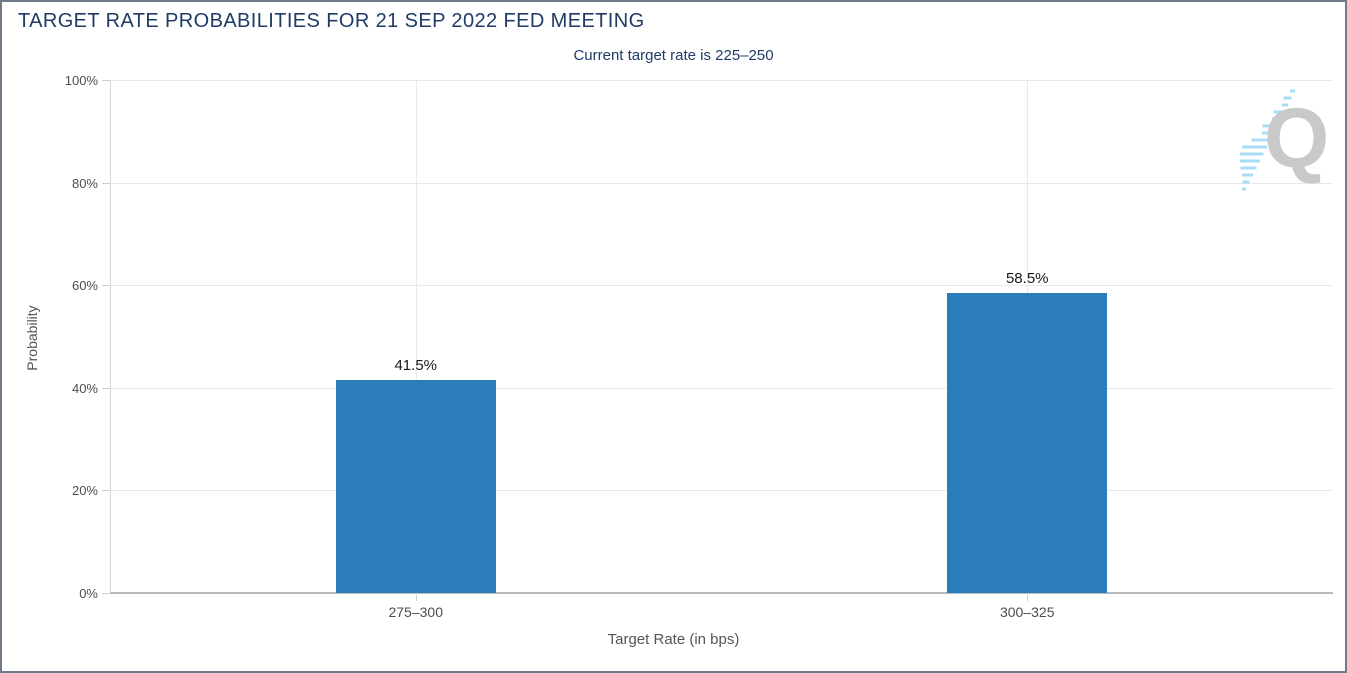 Image resolution: width=1347 pixels, height=673 pixels. What do you see at coordinates (416, 336) in the screenshot?
I see `gridline-vertical` at bounding box center [416, 336].